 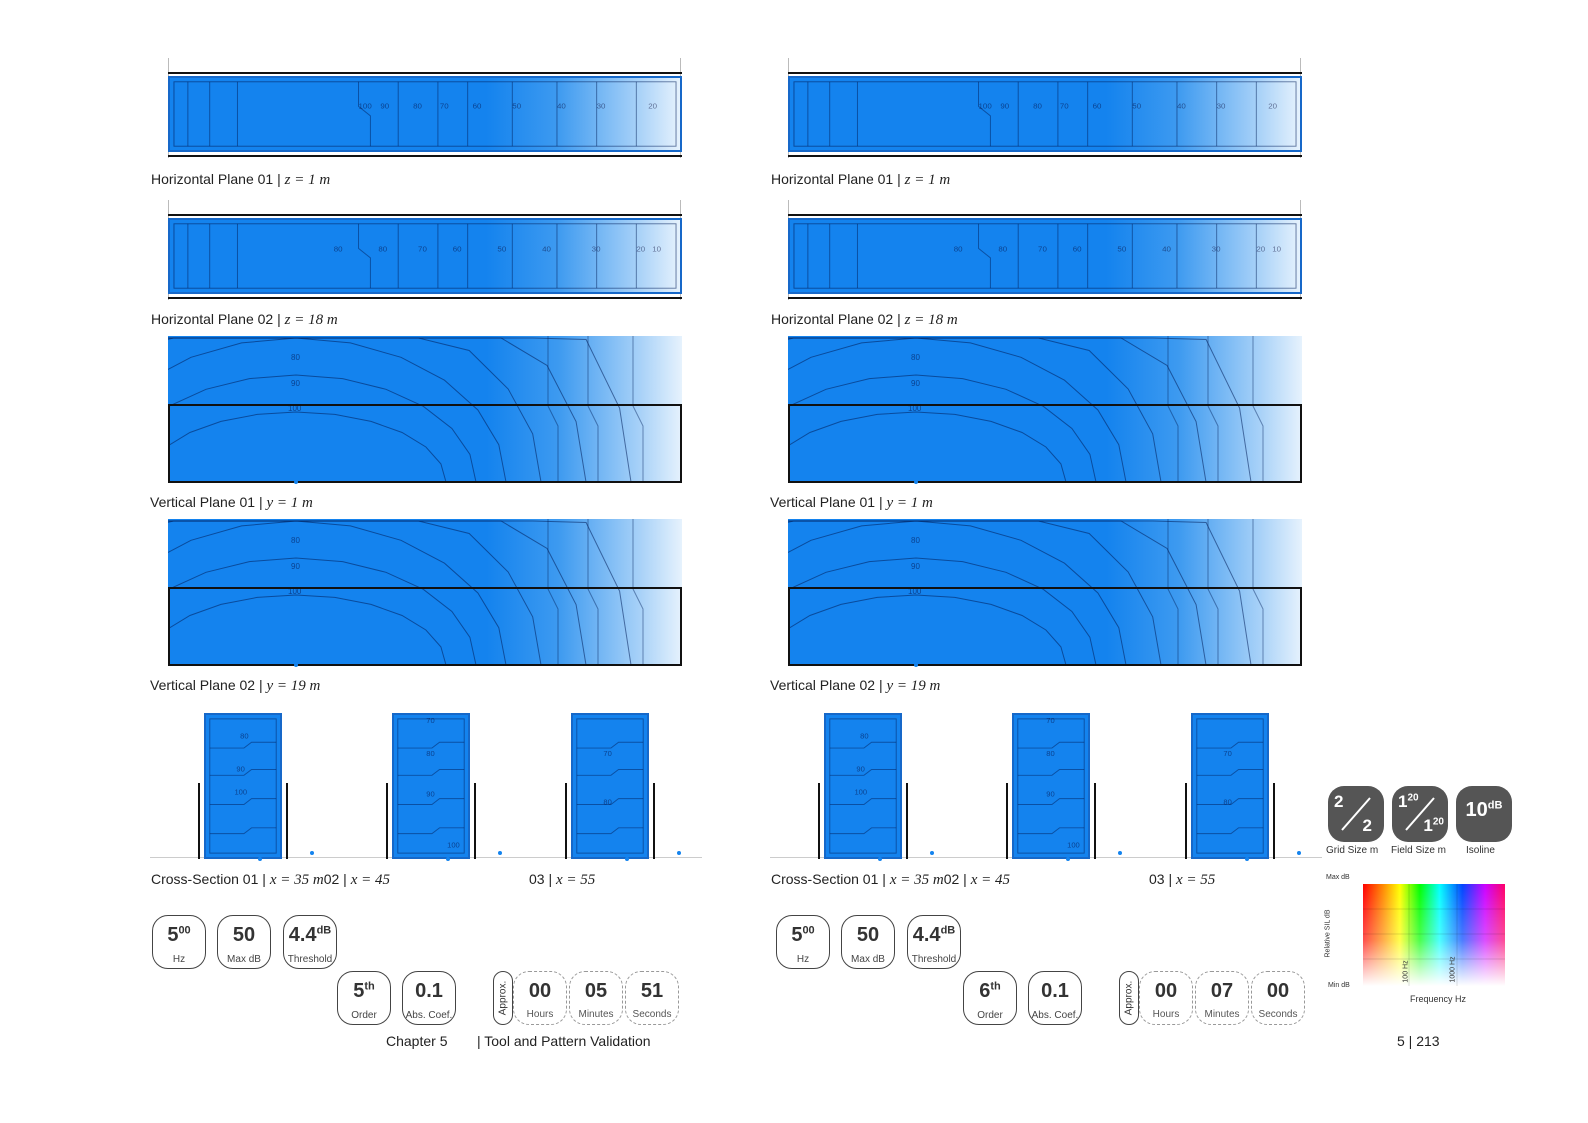 What do you see at coordinates (205, 879) in the screenshot?
I see `col1-cs-name: Cross-Section 01` at bounding box center [205, 879].